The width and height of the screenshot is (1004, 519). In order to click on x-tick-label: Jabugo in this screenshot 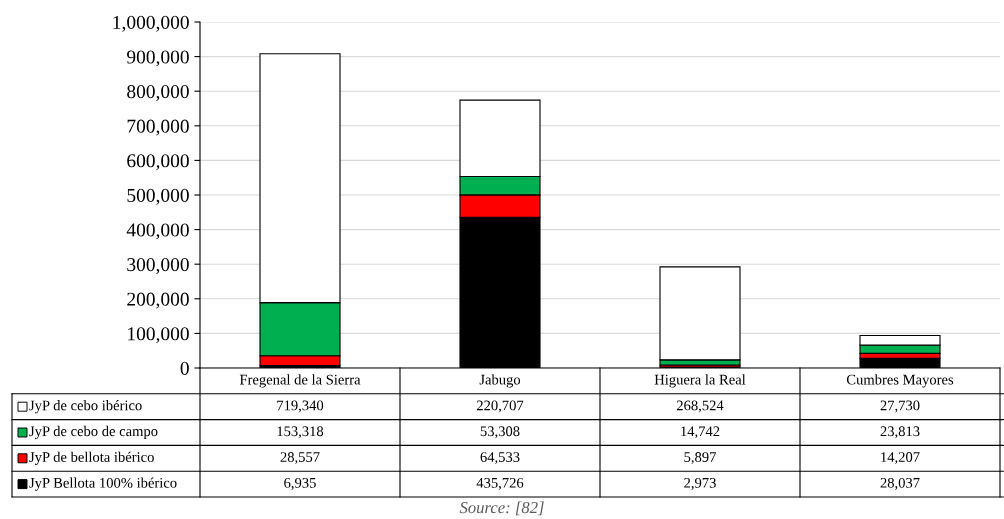, I will do `click(500, 381)`.